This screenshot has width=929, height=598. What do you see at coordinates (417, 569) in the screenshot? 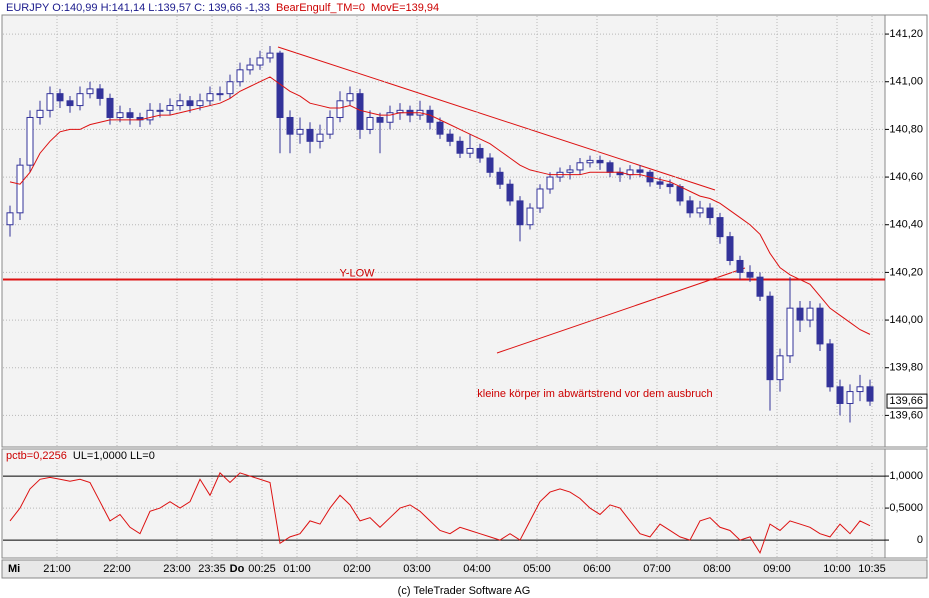
I see `x-tick-label: 03:00` at bounding box center [417, 569].